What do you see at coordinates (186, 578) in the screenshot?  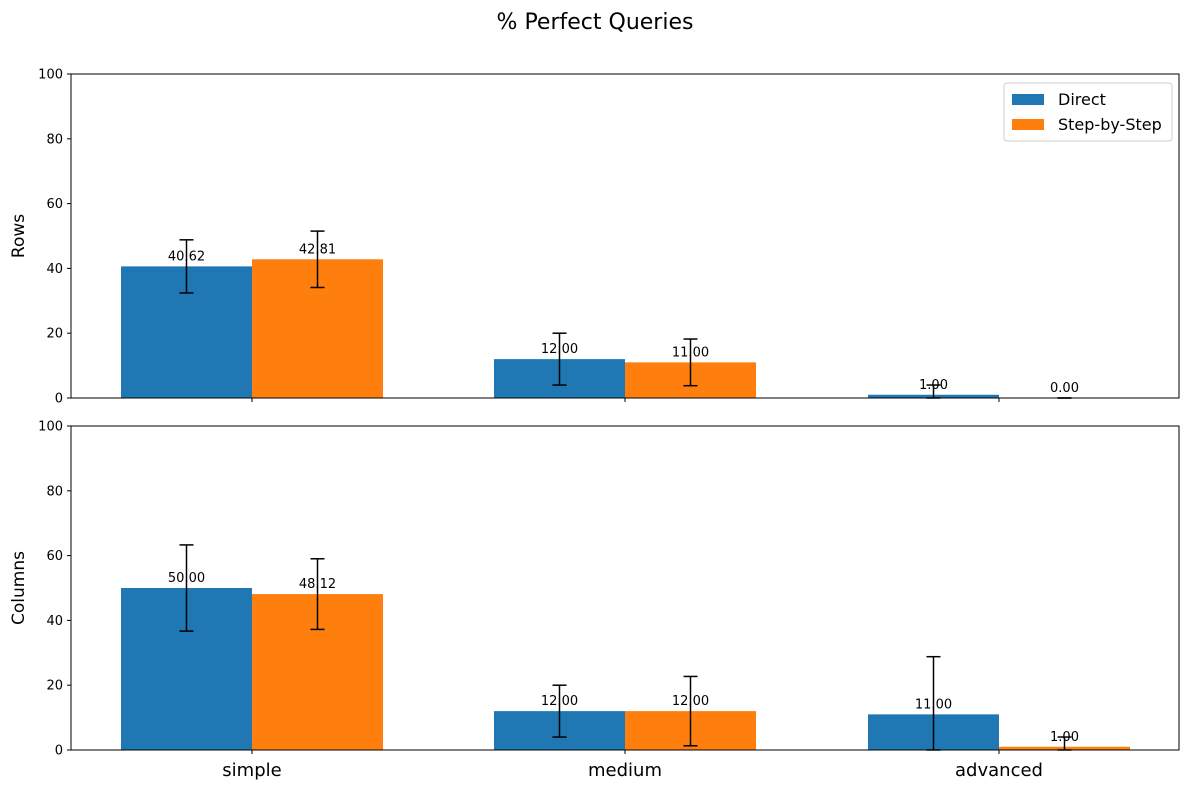 I see `data-label: 50.00` at bounding box center [186, 578].